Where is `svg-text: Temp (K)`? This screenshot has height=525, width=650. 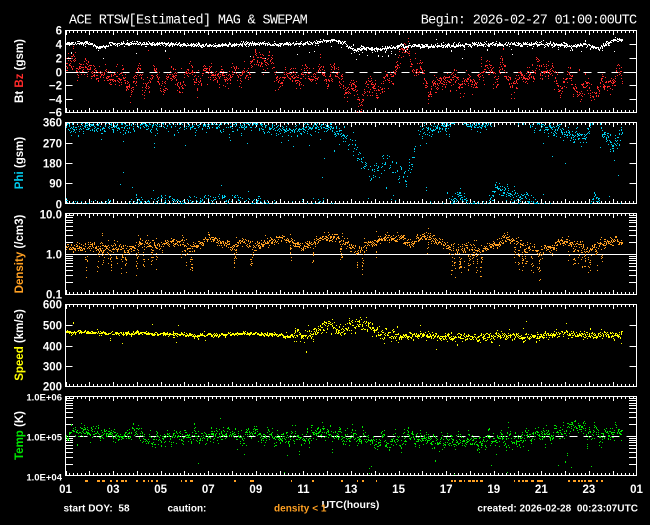
svg-text: Temp (K) is located at coordinates (20, 435).